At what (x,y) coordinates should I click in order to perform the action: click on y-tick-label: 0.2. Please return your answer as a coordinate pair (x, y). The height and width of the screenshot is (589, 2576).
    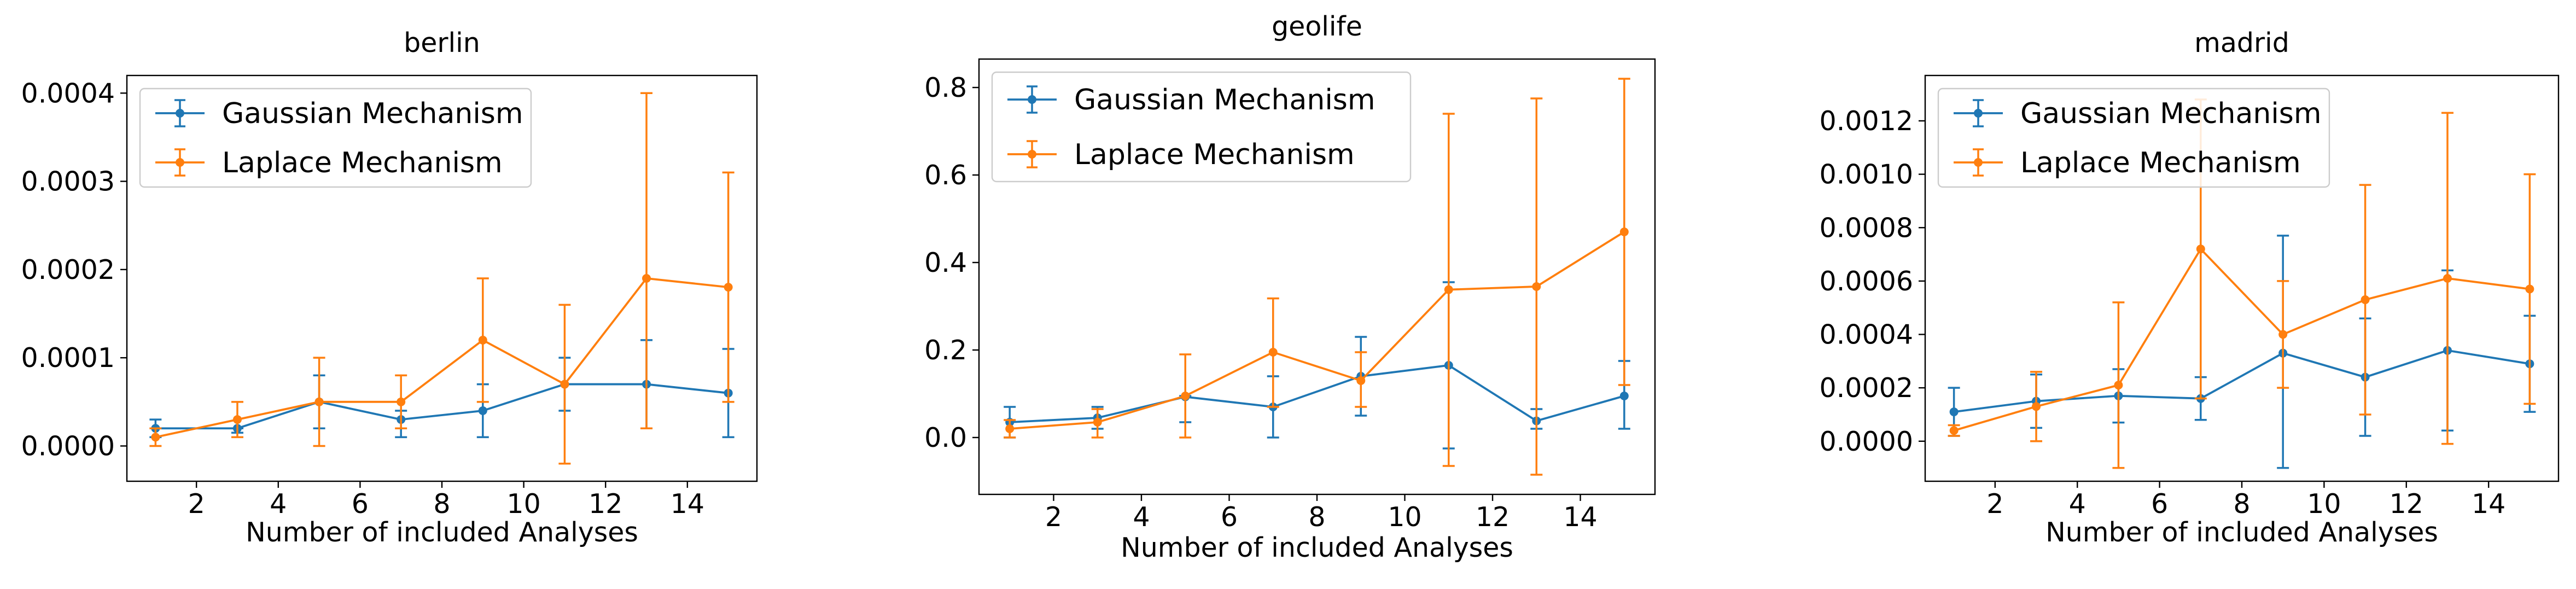
    Looking at the image, I should click on (945, 350).